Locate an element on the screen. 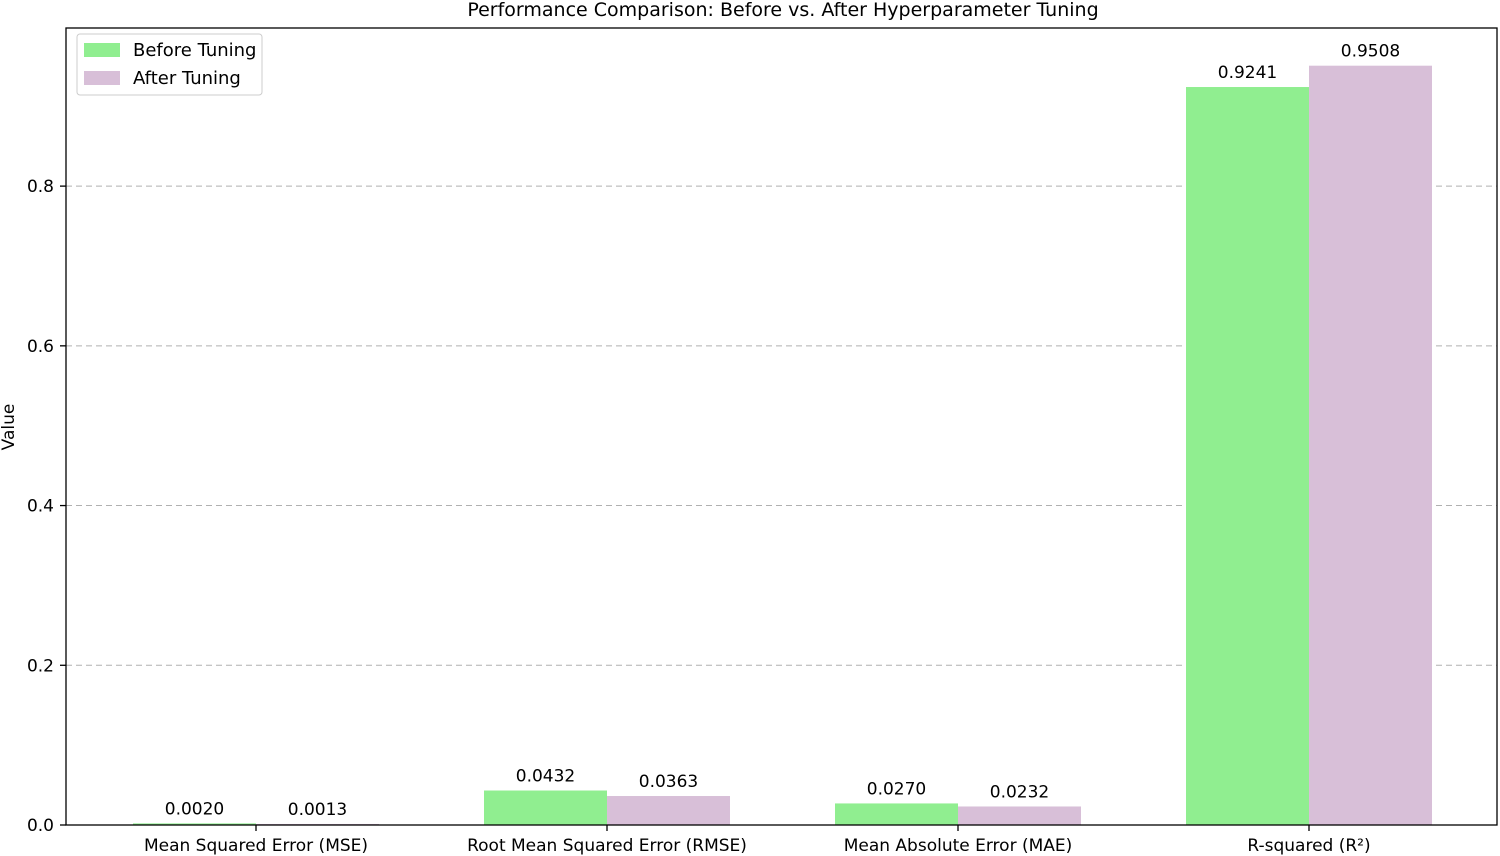 The image size is (1500, 856). y-tick-label: 0.8 is located at coordinates (40, 187).